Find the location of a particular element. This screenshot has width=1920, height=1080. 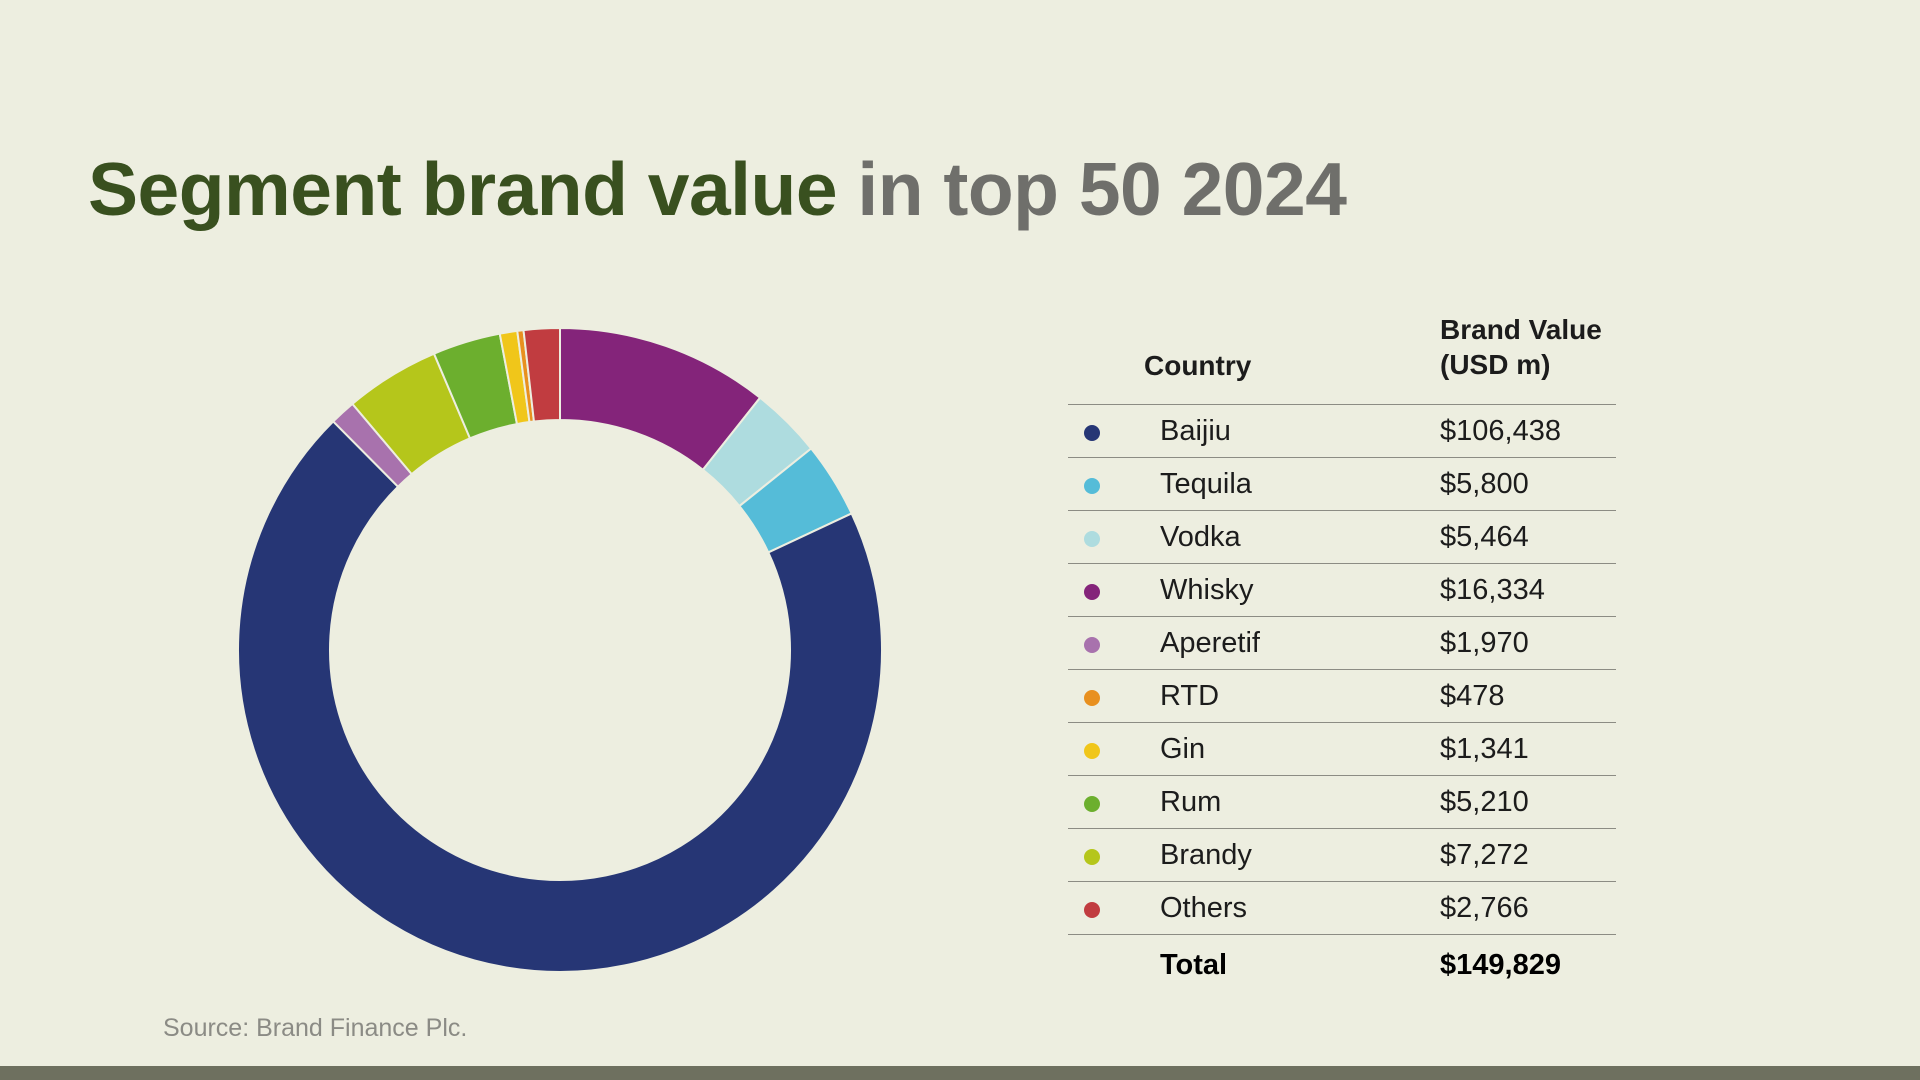

title-main: Segment brand value is located at coordinates (463, 189).